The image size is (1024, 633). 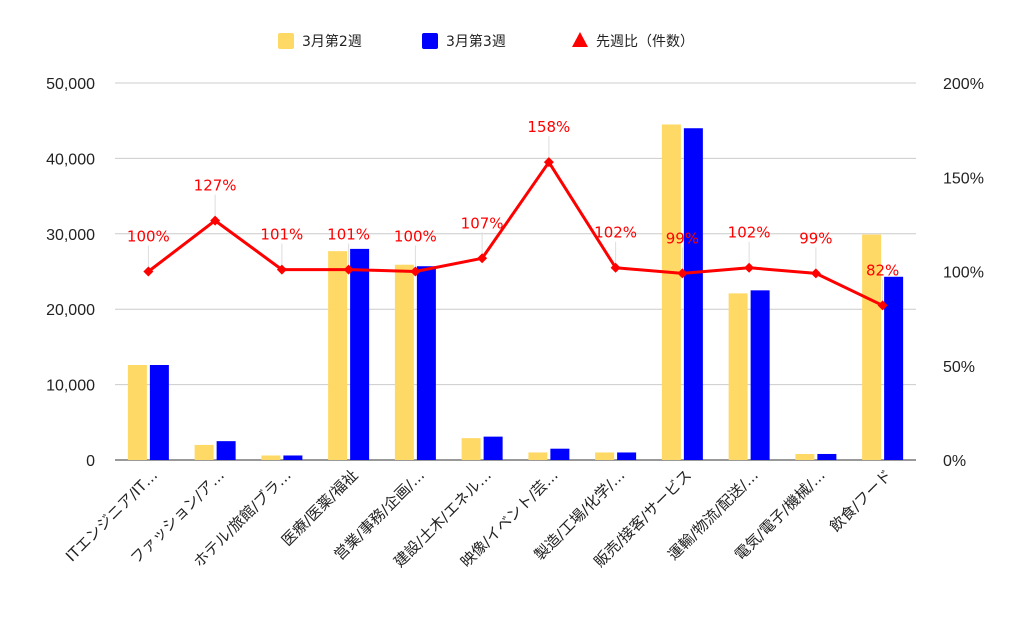 What do you see at coordinates (954, 461) in the screenshot?
I see `right-axis-tick-label: 0%` at bounding box center [954, 461].